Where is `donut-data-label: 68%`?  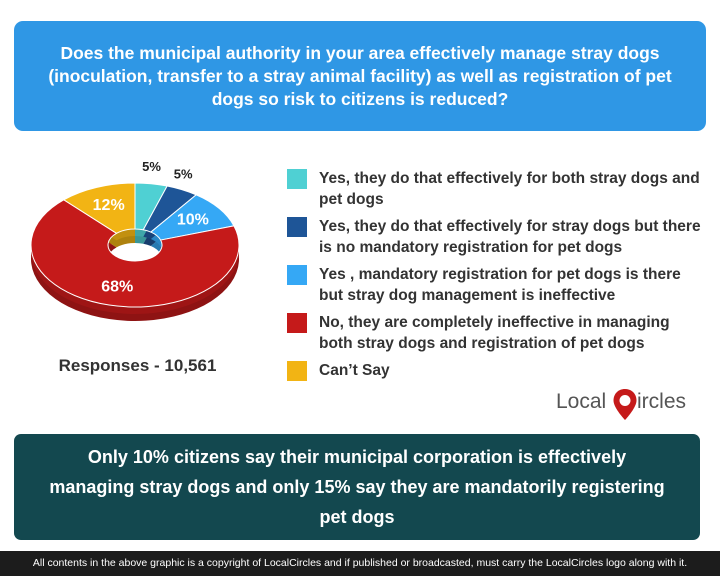
donut-data-label: 68% is located at coordinates (117, 287).